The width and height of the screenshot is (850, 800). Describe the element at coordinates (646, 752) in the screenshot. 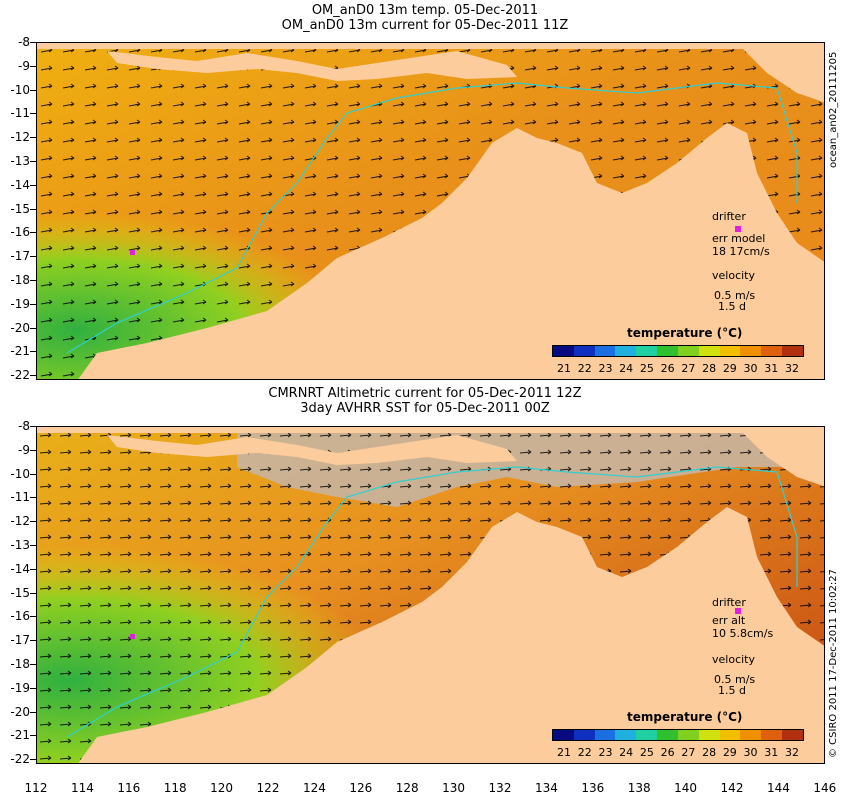

I see `bottom-colorbar-tick: 25` at that location.